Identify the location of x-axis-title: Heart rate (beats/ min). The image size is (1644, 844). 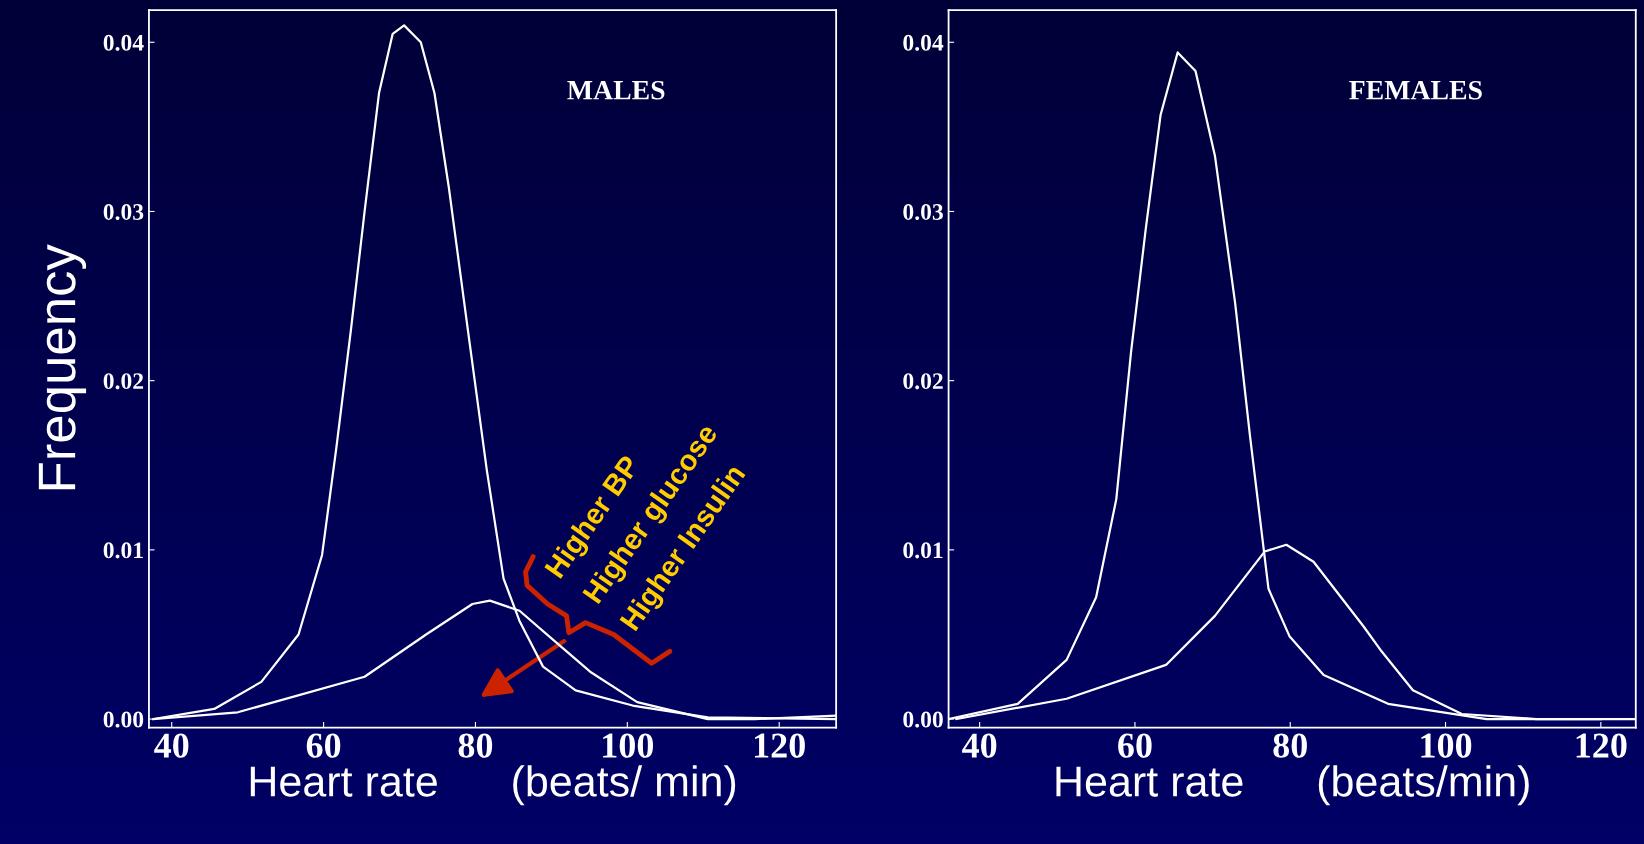
(493, 785).